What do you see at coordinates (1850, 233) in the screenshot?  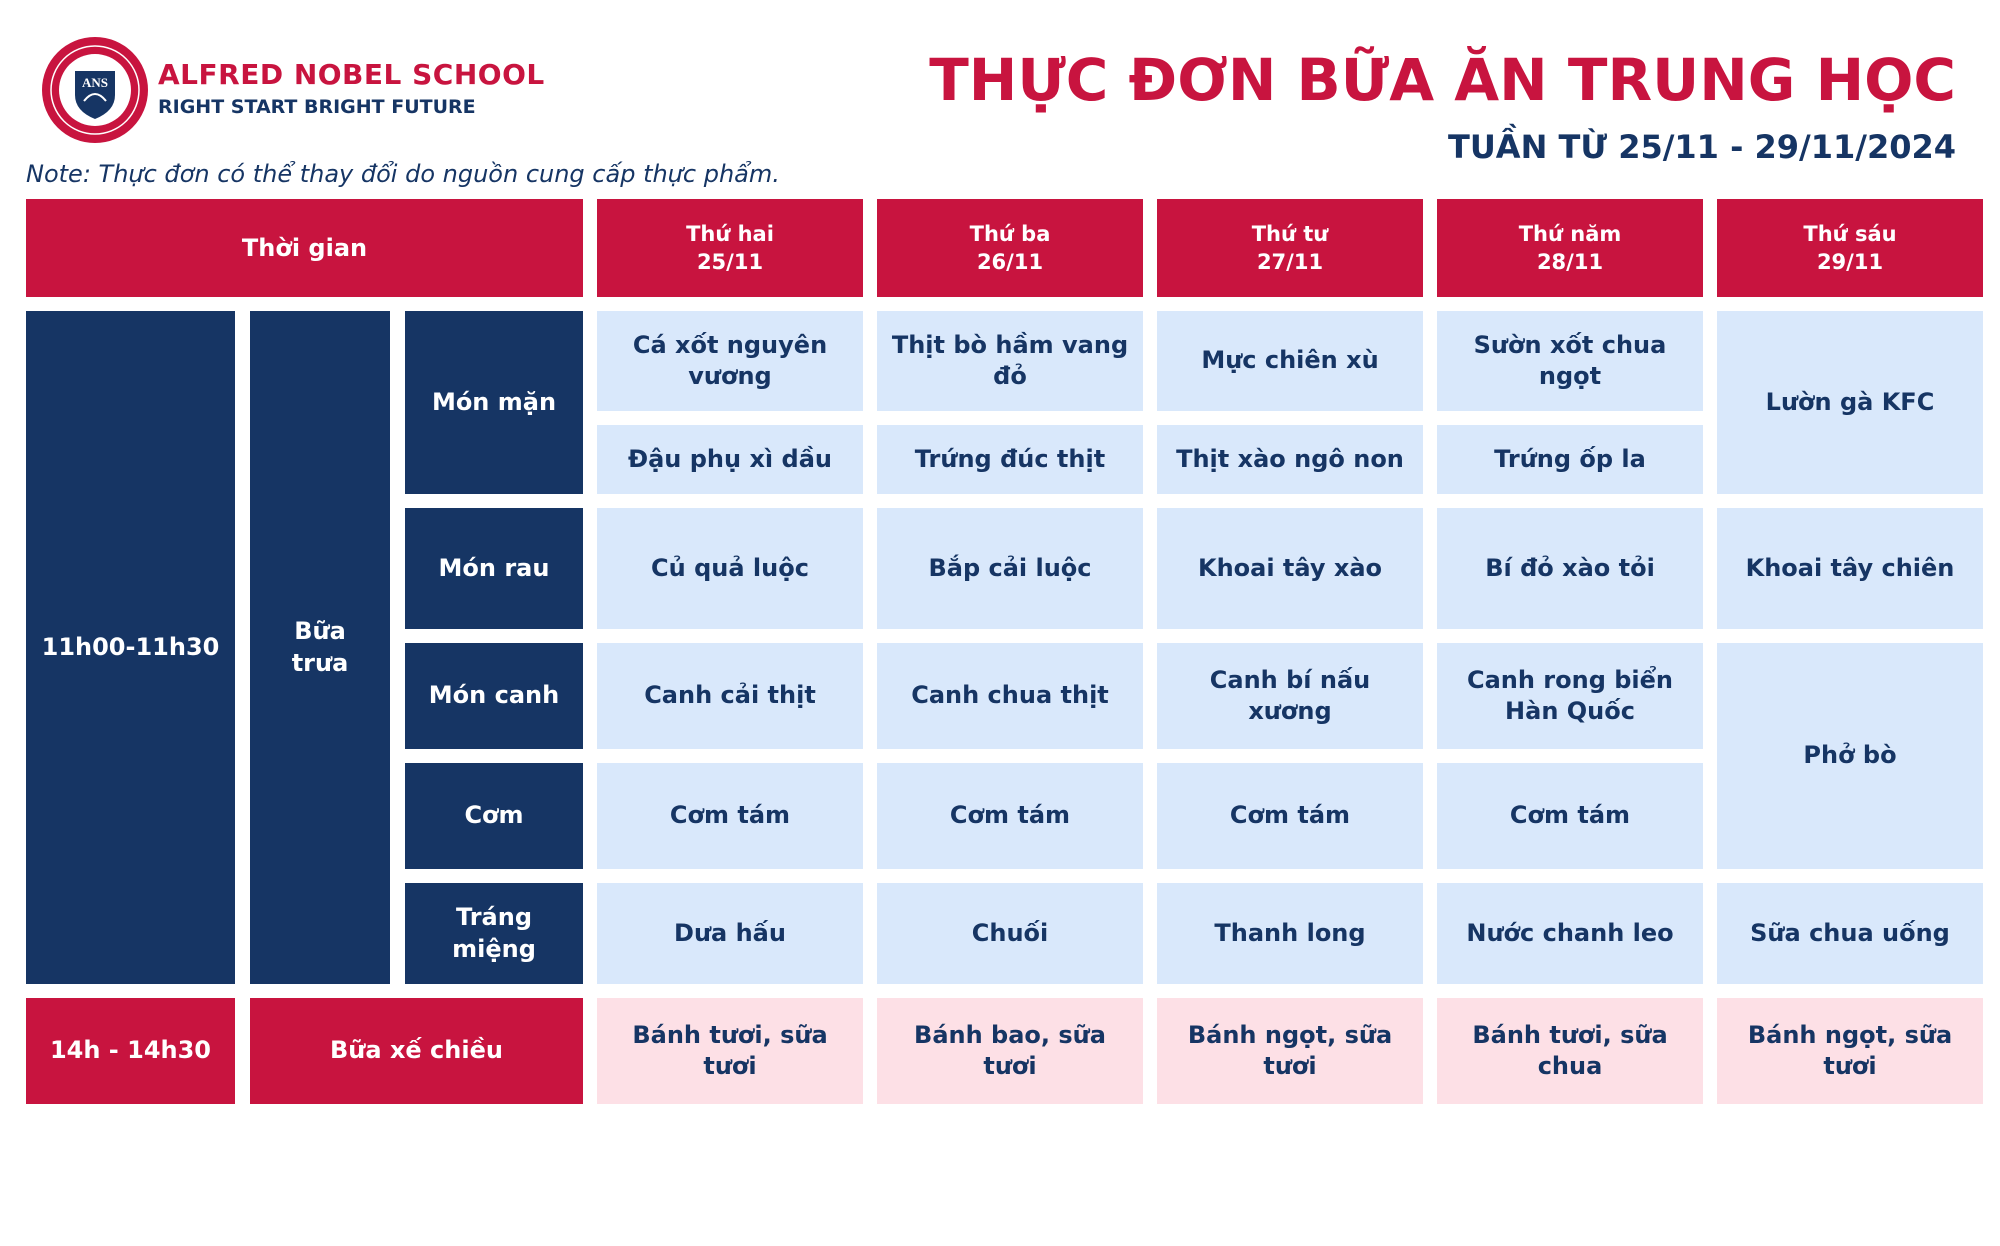 I see `day-name: Thứ sáu` at bounding box center [1850, 233].